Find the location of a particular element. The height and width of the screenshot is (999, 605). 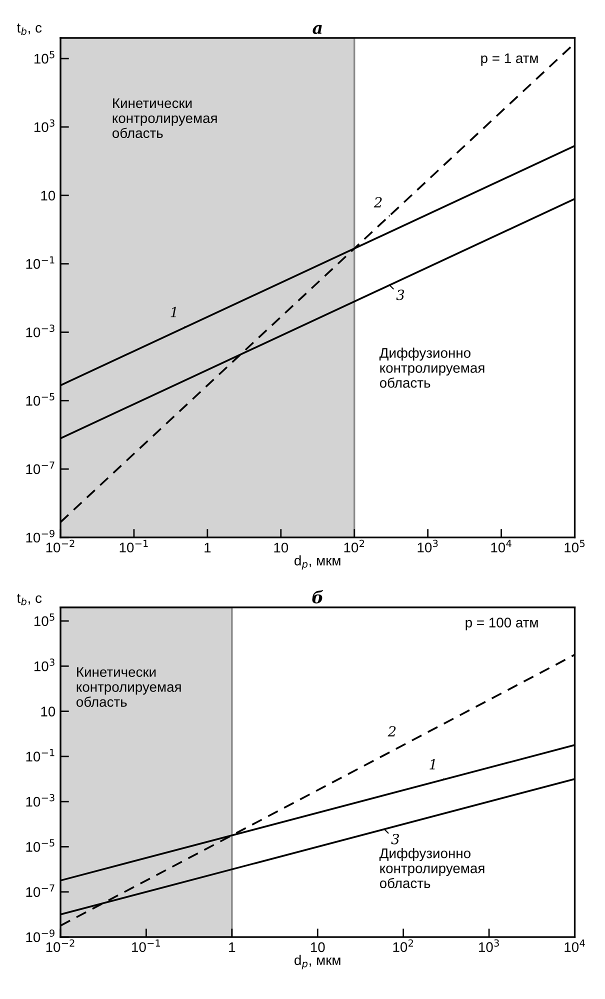

x-tick-label: 10$^{5}$ is located at coordinates (574, 546).